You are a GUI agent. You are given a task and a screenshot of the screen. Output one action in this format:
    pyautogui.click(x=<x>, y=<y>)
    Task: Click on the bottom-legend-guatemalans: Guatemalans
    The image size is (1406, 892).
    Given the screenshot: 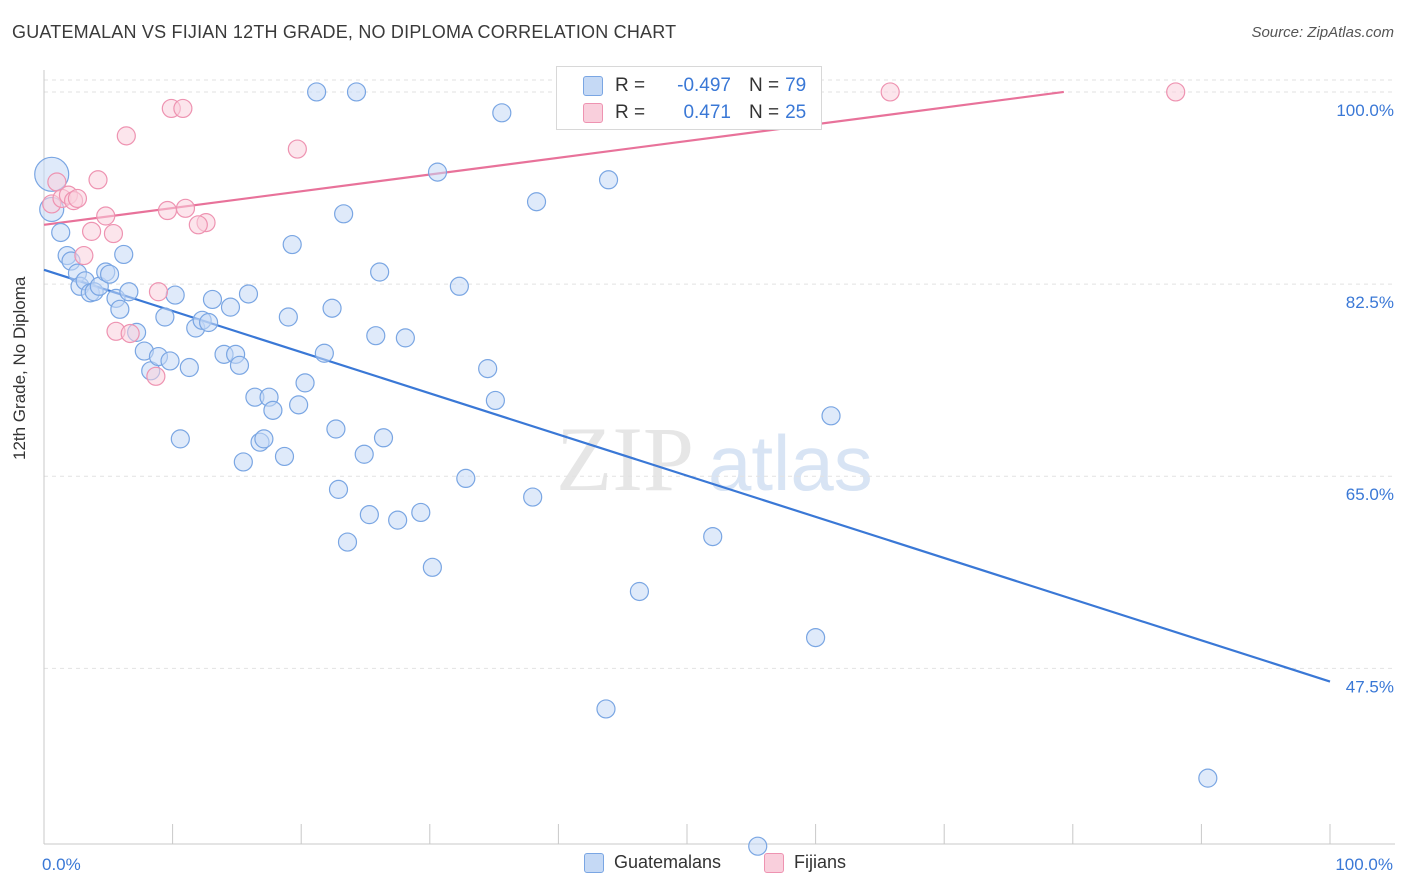 What is the action you would take?
    pyautogui.click(x=652, y=862)
    